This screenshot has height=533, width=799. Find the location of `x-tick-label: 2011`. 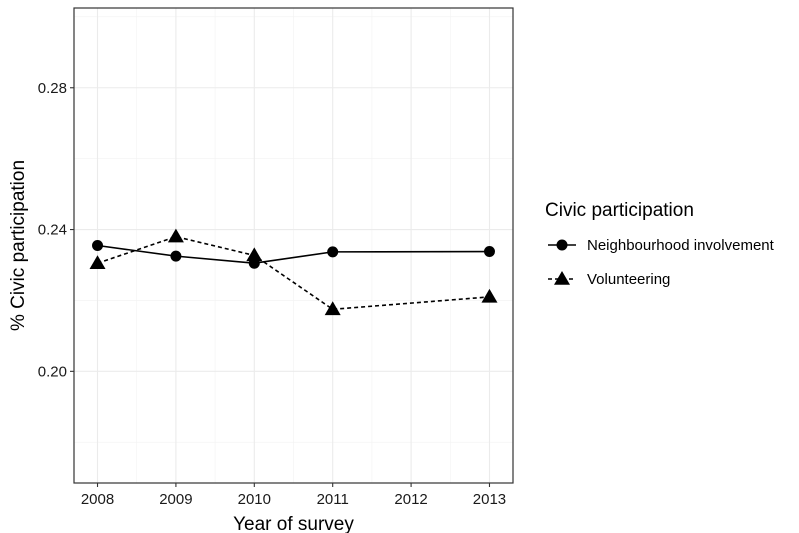

x-tick-label: 2011 is located at coordinates (333, 499).